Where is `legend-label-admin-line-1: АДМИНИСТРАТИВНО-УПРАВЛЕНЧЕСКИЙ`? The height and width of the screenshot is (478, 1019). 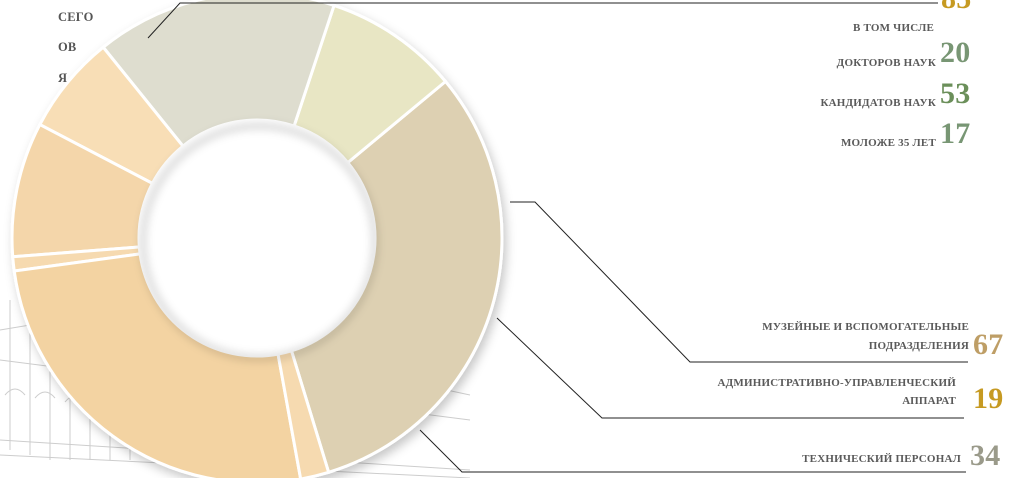
legend-label-admin-line-1: АДМИНИСТРАТИВНО-УПРАВЛЕНЧЕСКИЙ is located at coordinates (836, 383).